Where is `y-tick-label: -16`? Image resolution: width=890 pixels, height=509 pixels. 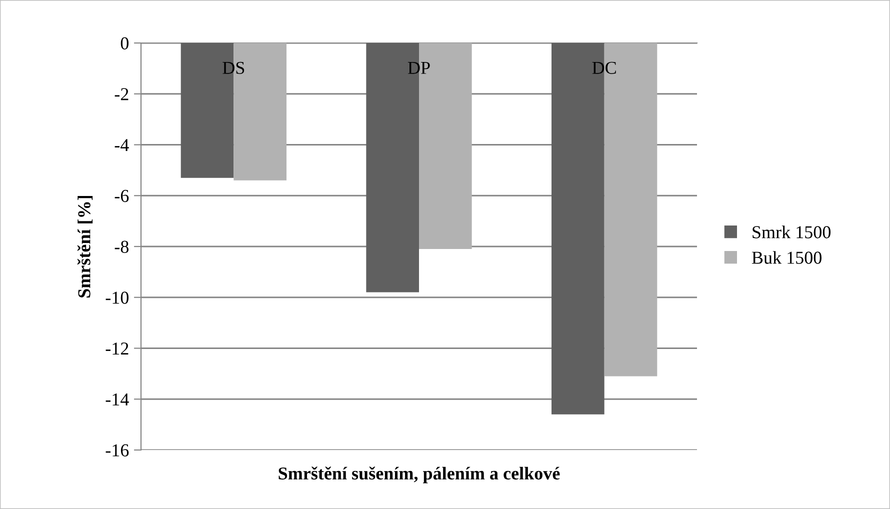
y-tick-label: -16 is located at coordinates (117, 450).